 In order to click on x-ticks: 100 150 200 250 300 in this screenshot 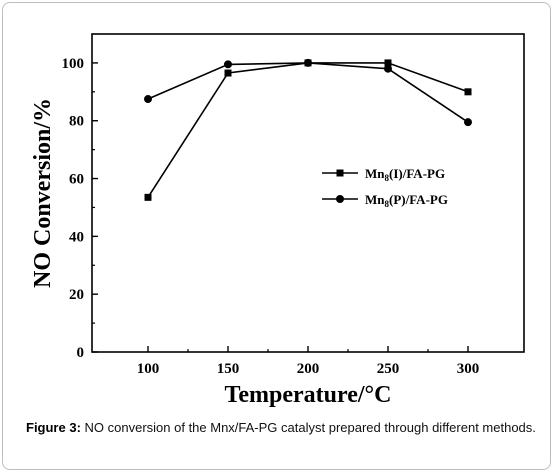, I will do `click(308, 361)`.